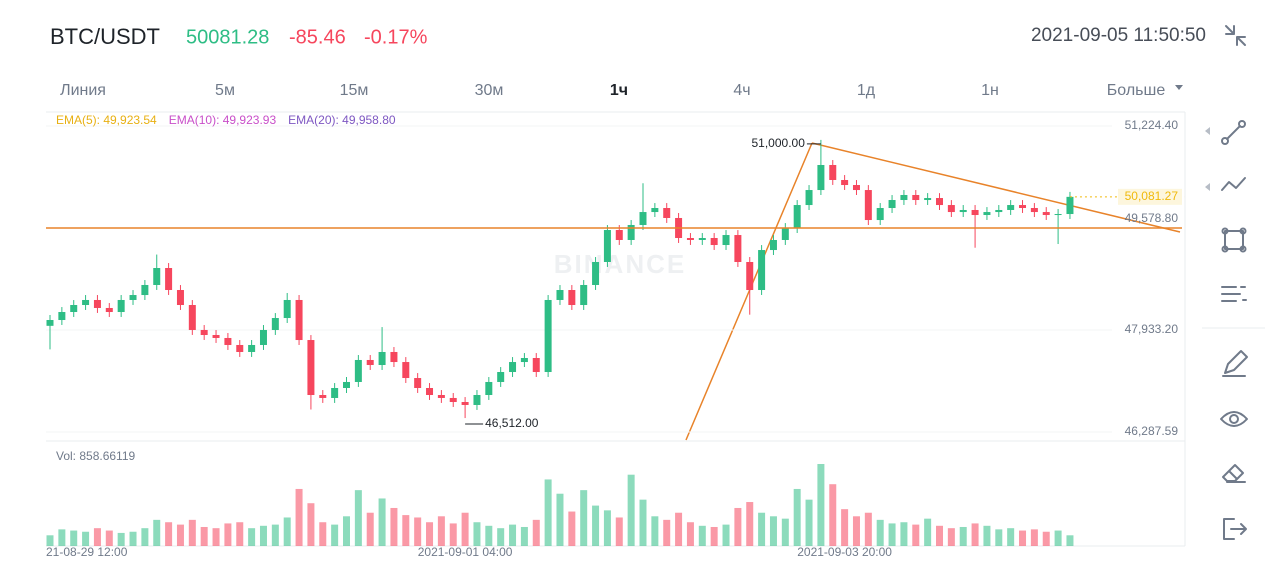  What do you see at coordinates (96, 456) in the screenshot?
I see `volume-label: Vol: 858.66119` at bounding box center [96, 456].